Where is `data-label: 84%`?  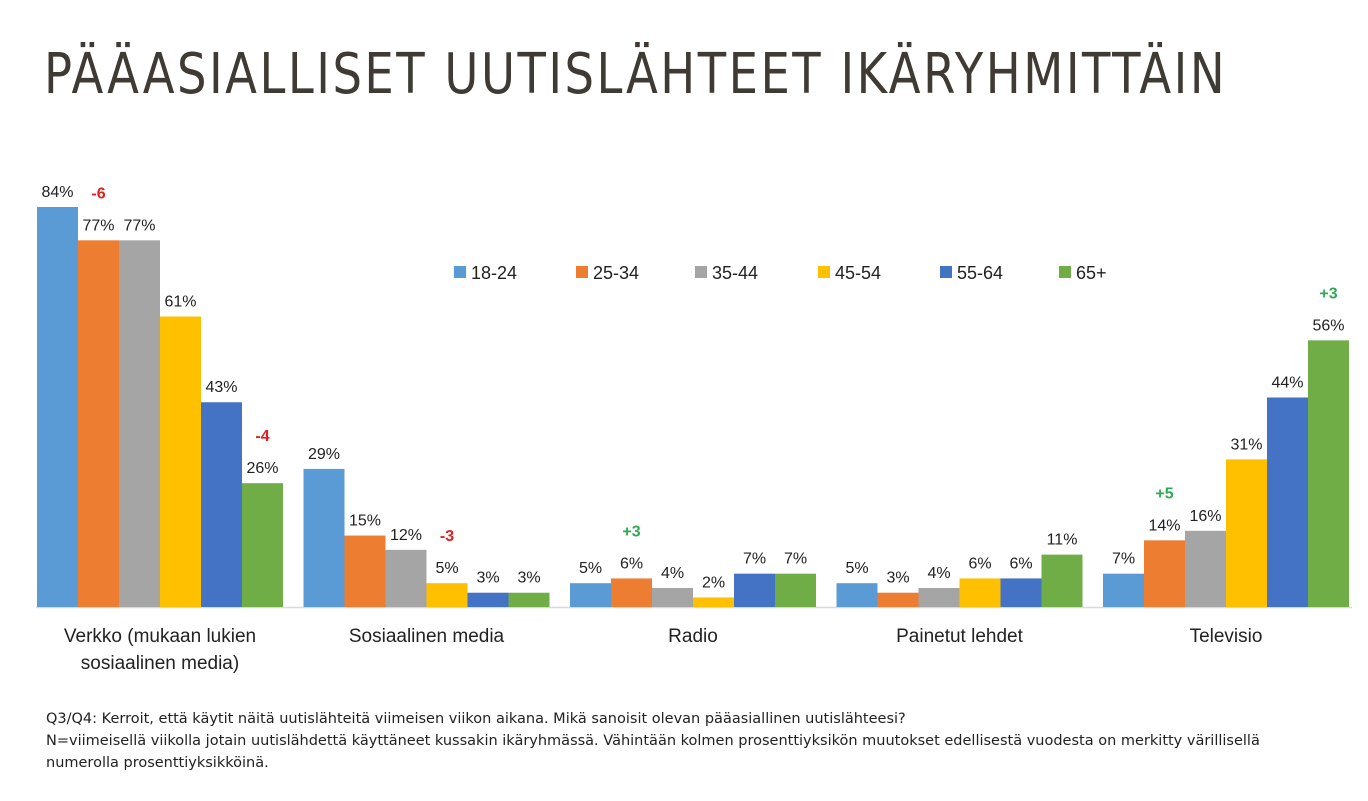
data-label: 84% is located at coordinates (57, 192).